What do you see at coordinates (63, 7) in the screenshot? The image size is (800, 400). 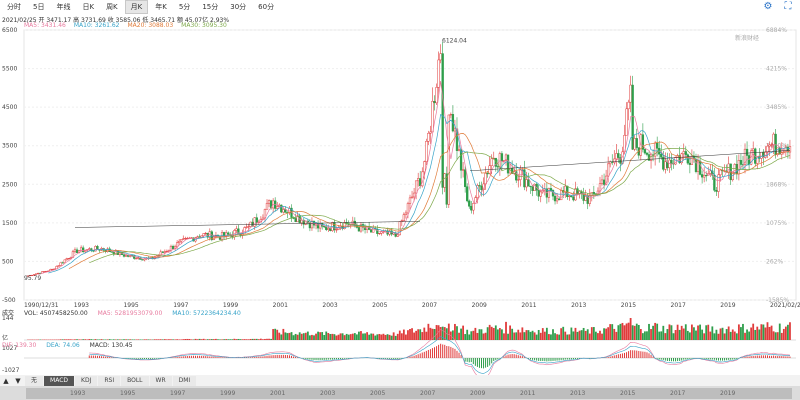 I see `tab-2: 年线` at bounding box center [63, 7].